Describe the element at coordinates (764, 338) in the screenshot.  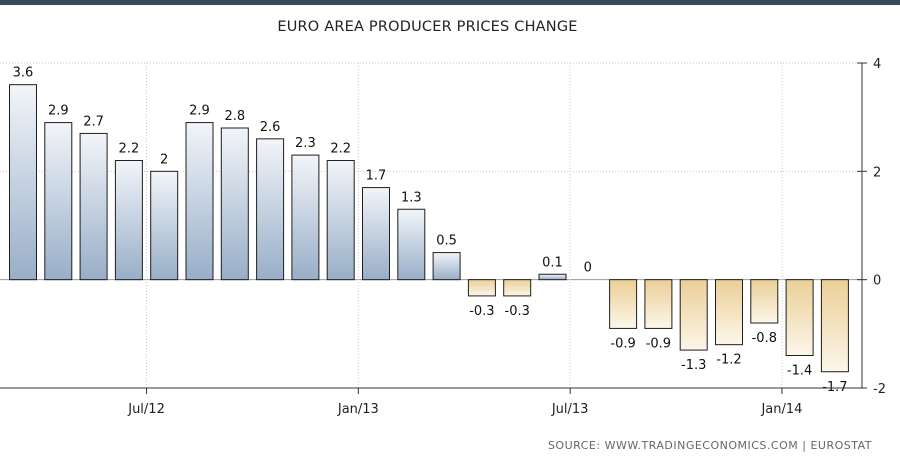
I see `data-label-21: -0.8` at that location.